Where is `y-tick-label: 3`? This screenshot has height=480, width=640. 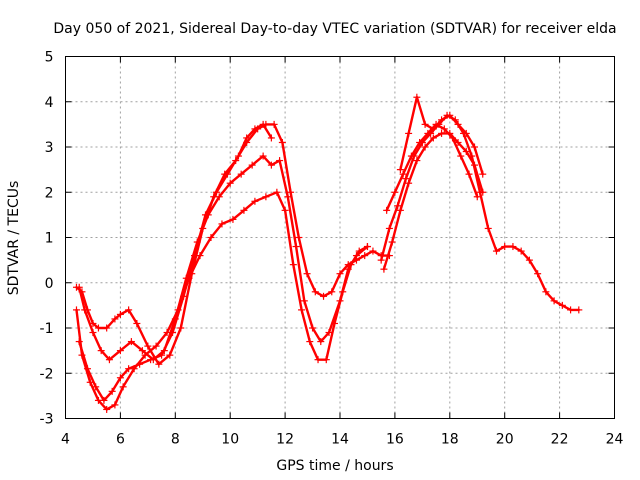
y-tick-label: 3 is located at coordinates (49, 148).